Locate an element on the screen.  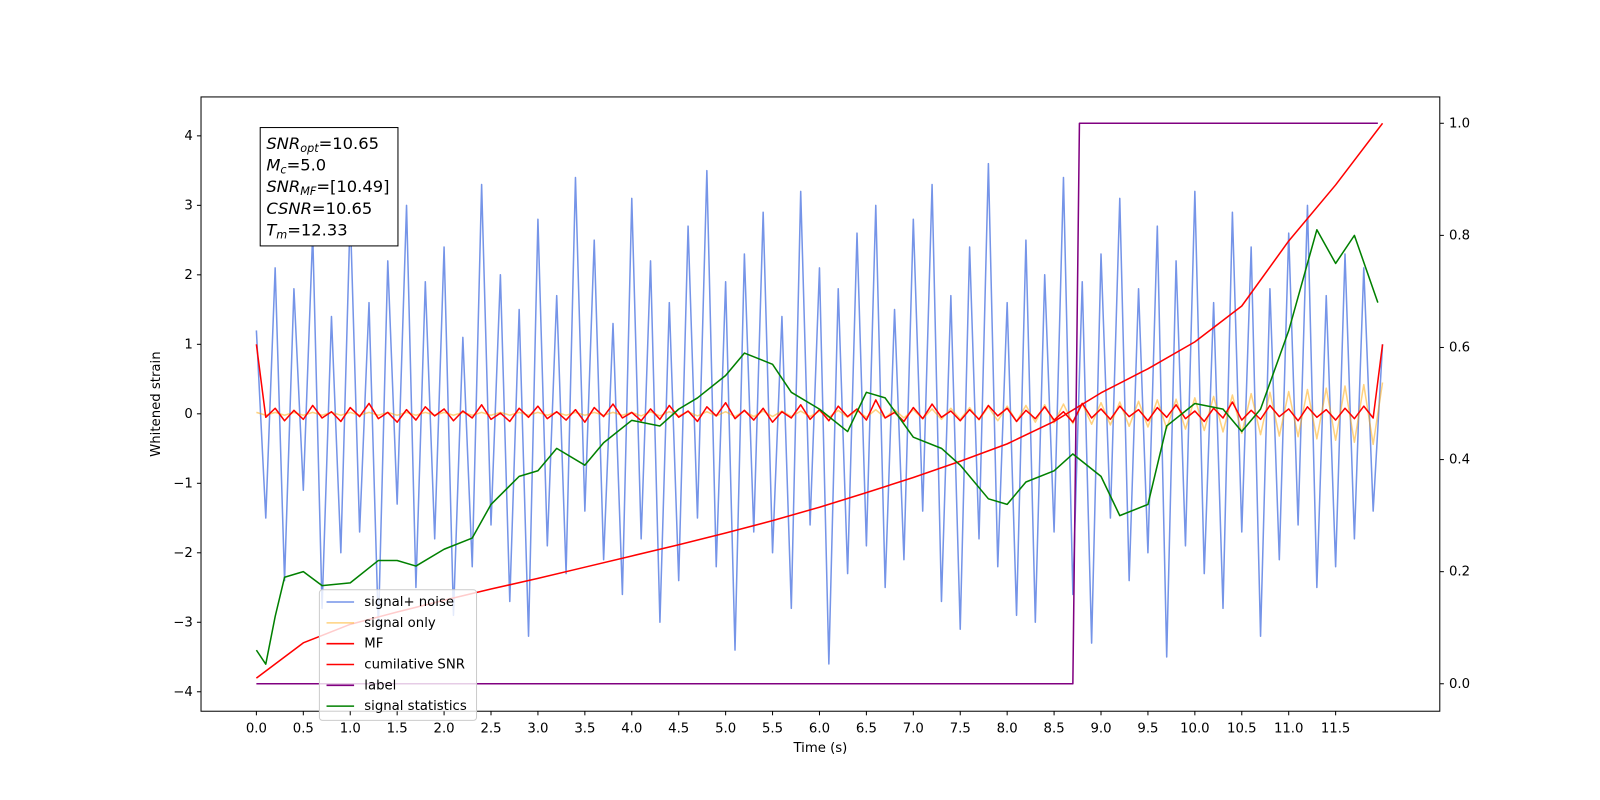
x-tick-label: 6.0 is located at coordinates (819, 729).